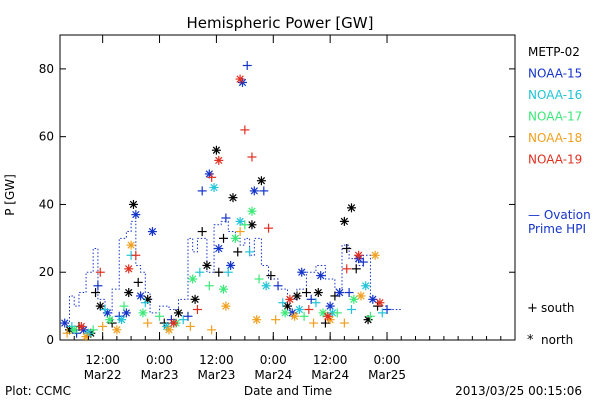 The height and width of the screenshot is (400, 600). I want to click on footer-timestamp: 2013/03/25 00:15:06, so click(518, 391).